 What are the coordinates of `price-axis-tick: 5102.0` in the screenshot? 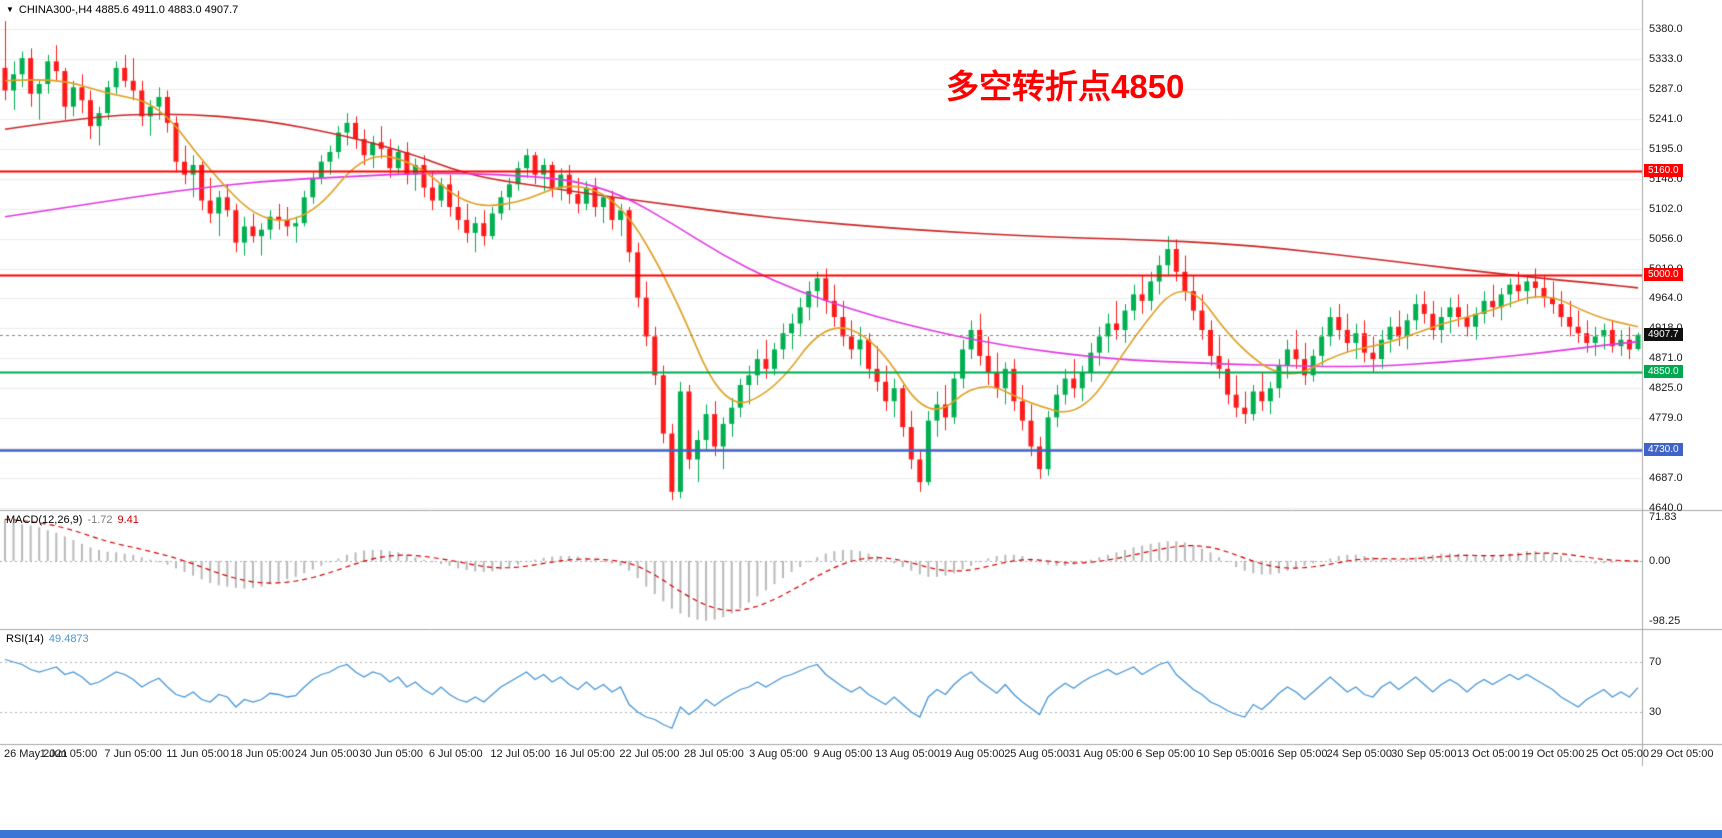 It's located at (1666, 208).